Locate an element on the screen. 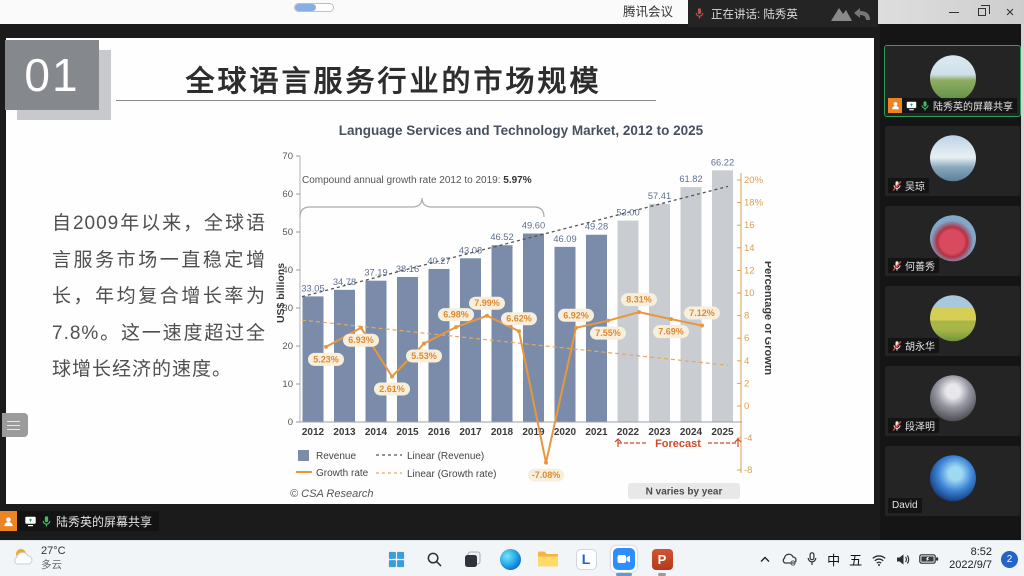 This screenshot has width=1024, height=576. search-button is located at coordinates (434, 558).